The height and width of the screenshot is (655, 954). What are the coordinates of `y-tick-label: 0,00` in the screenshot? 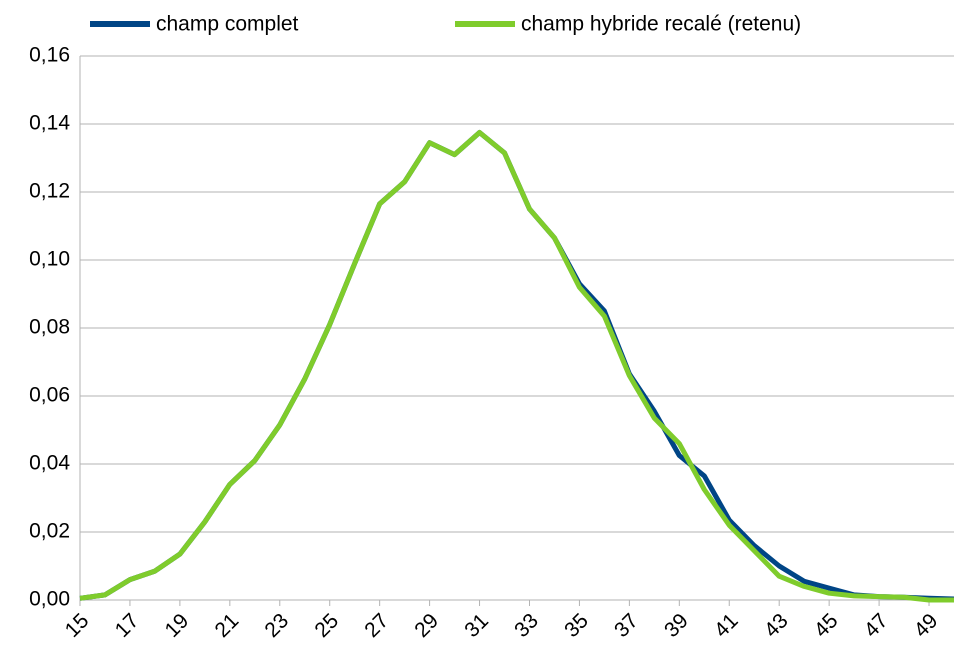 It's located at (49, 599).